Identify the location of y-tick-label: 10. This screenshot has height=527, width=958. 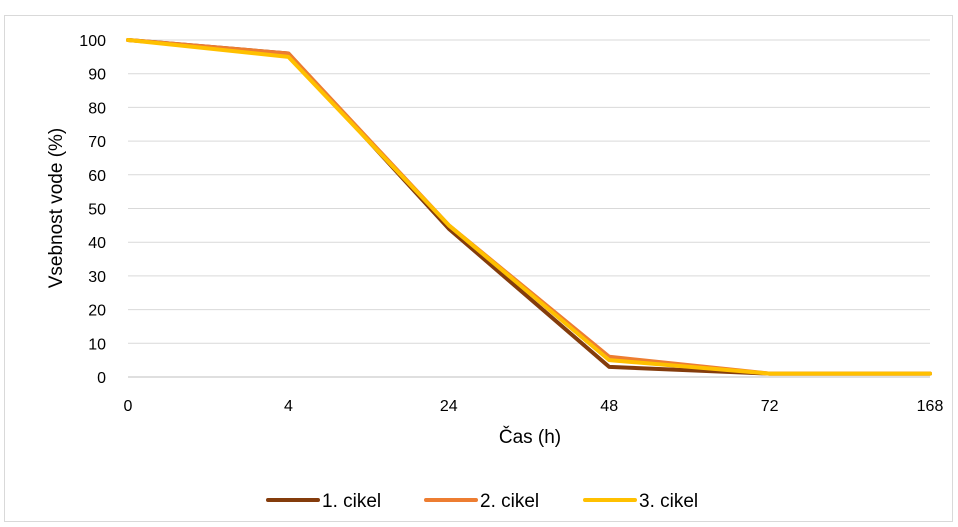
(97, 344).